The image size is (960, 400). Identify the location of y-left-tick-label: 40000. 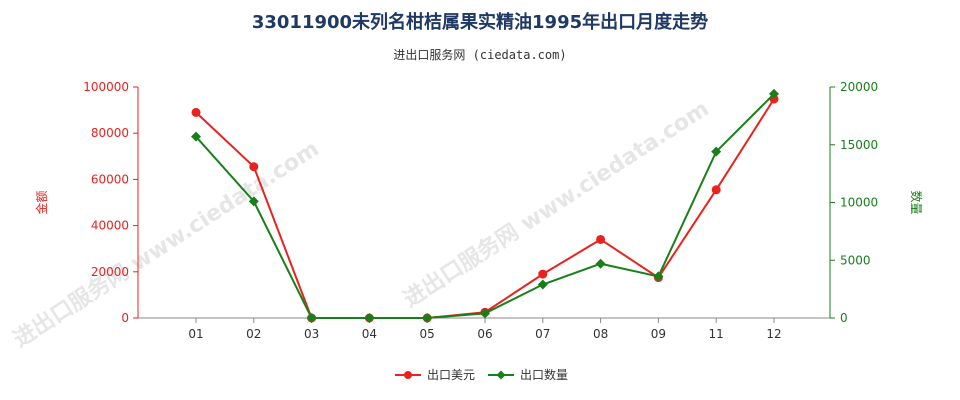
(110, 226).